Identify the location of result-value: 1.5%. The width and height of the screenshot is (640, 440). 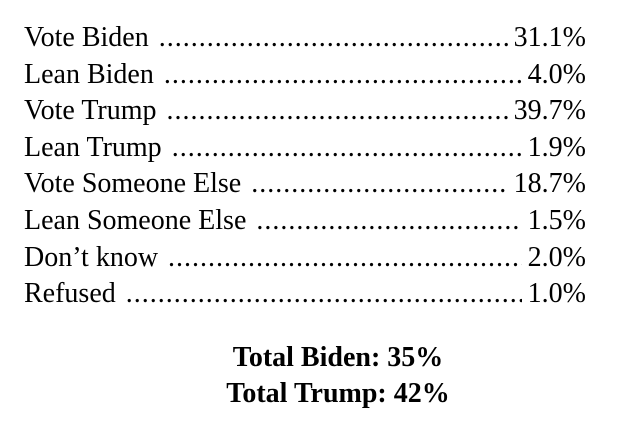
(556, 220).